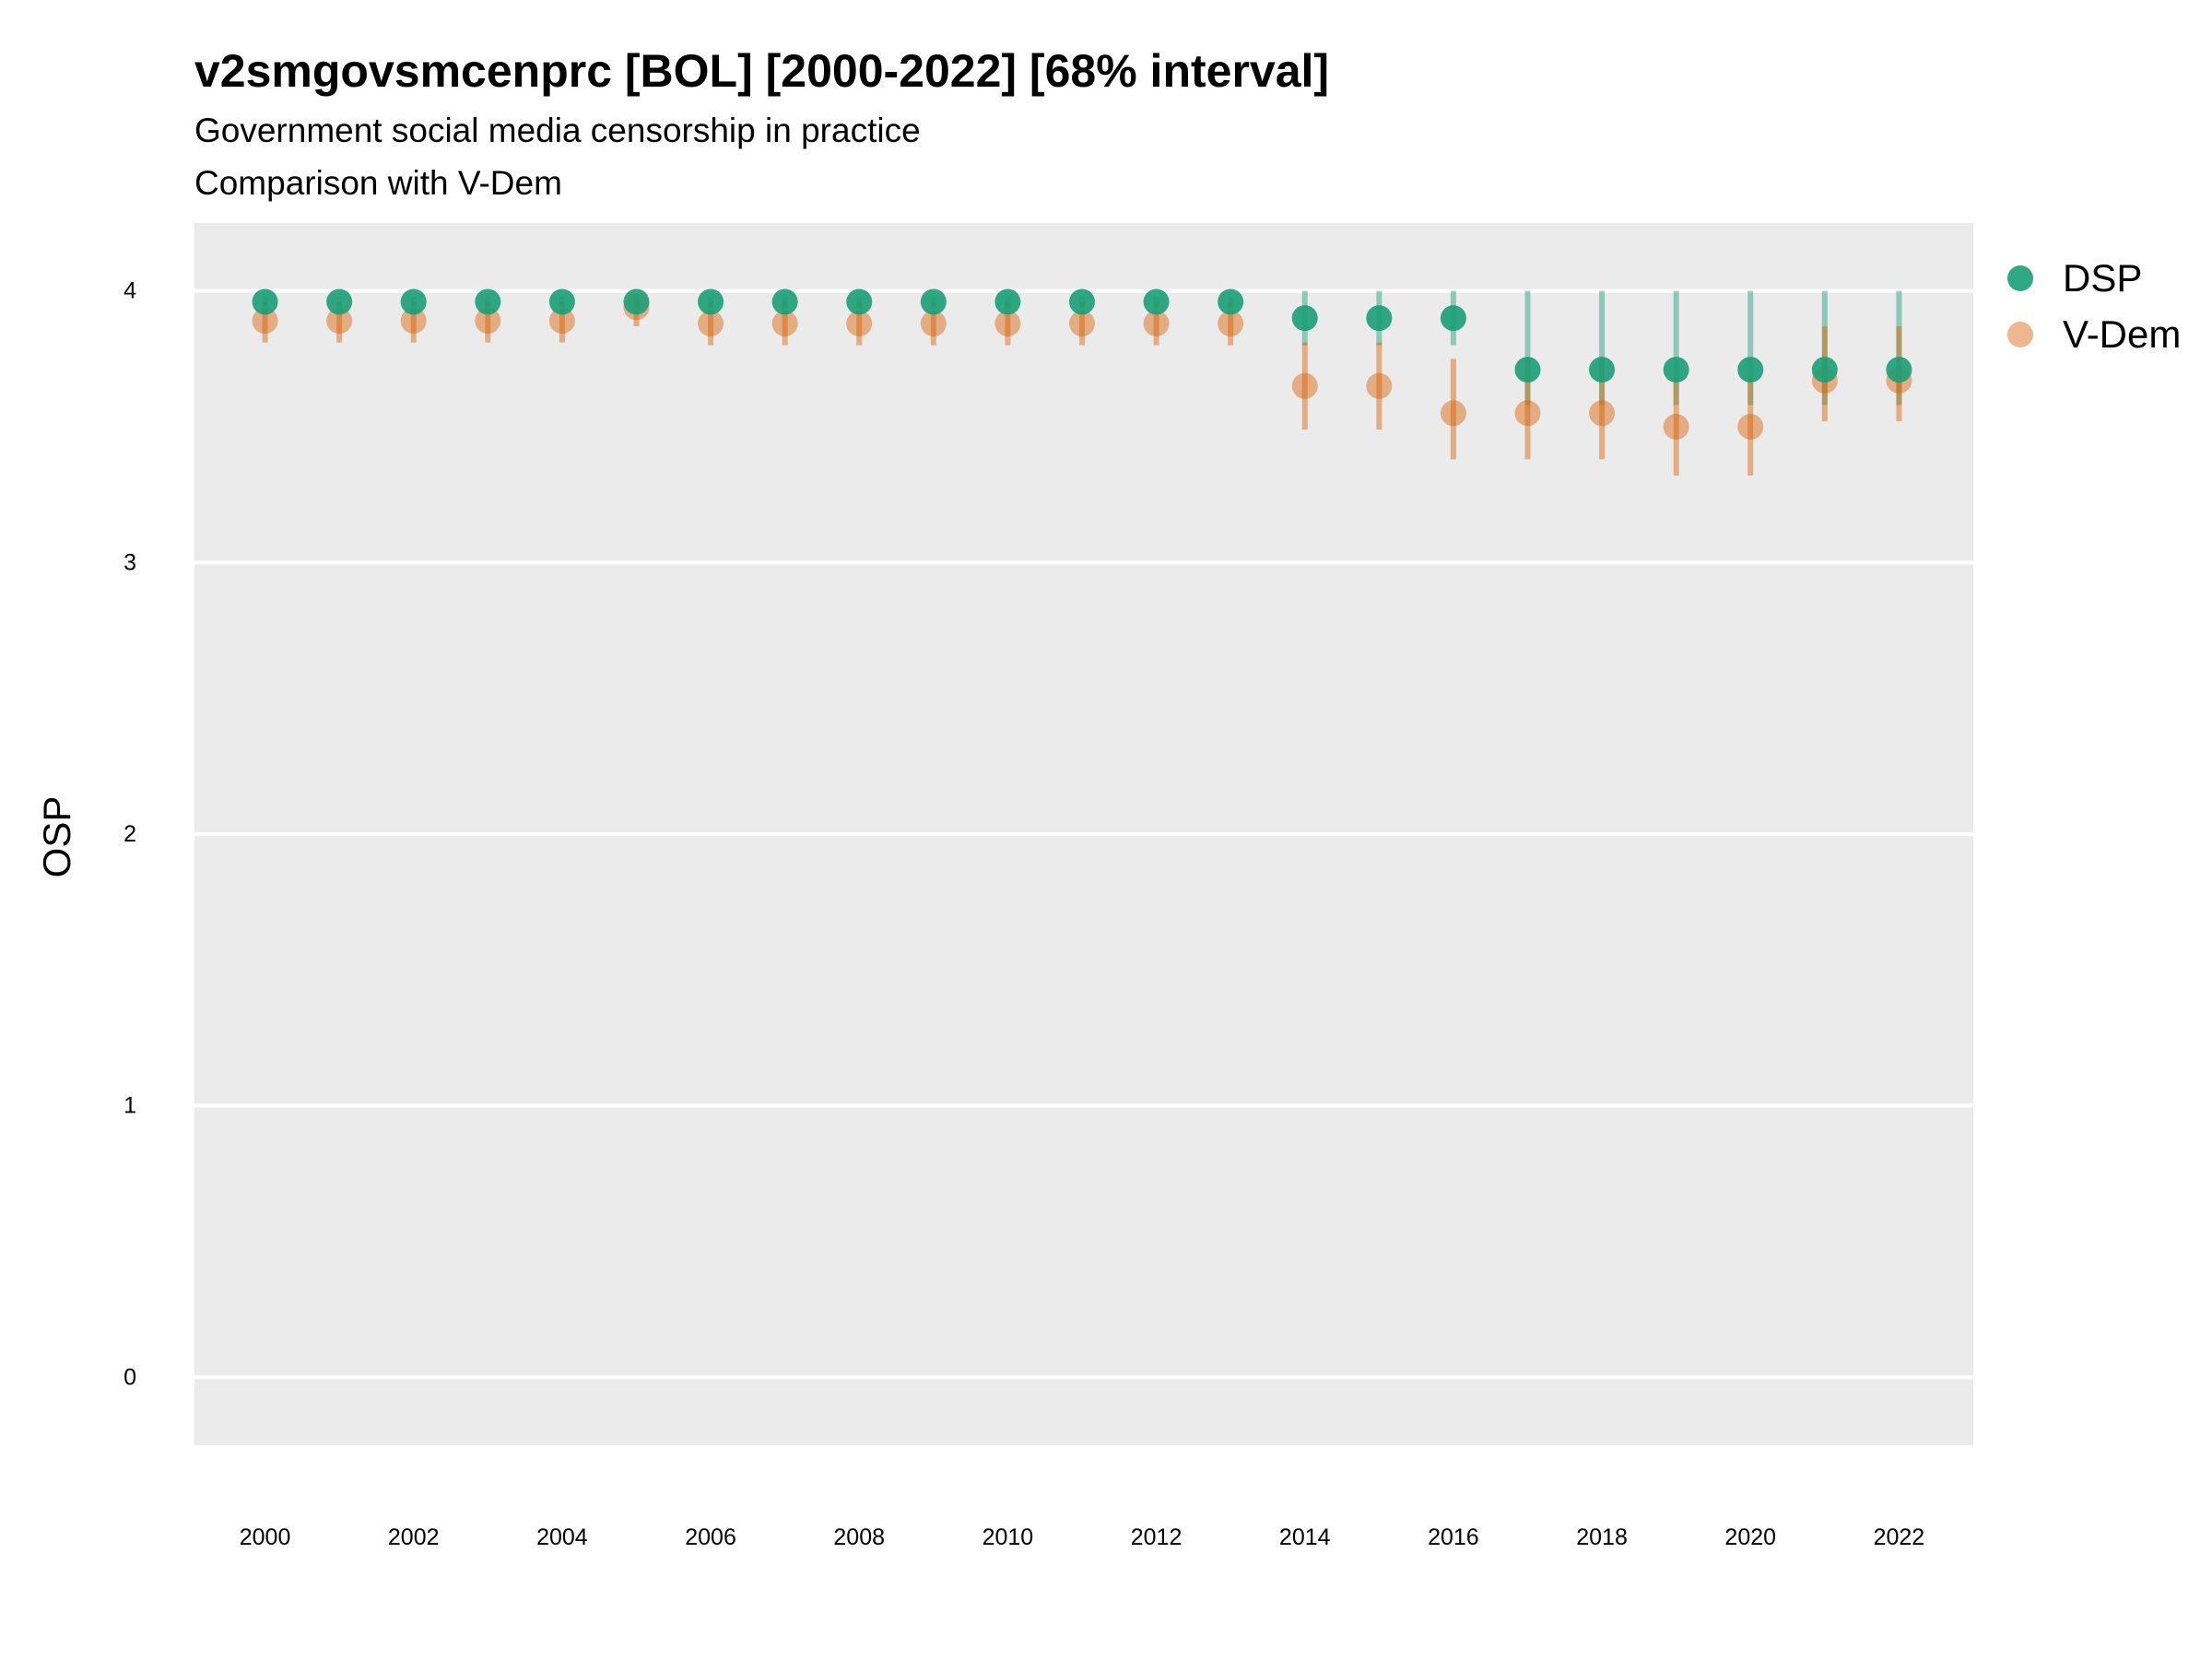 The width and height of the screenshot is (2212, 1659). What do you see at coordinates (130, 562) in the screenshot?
I see `y-tick-label: 3` at bounding box center [130, 562].